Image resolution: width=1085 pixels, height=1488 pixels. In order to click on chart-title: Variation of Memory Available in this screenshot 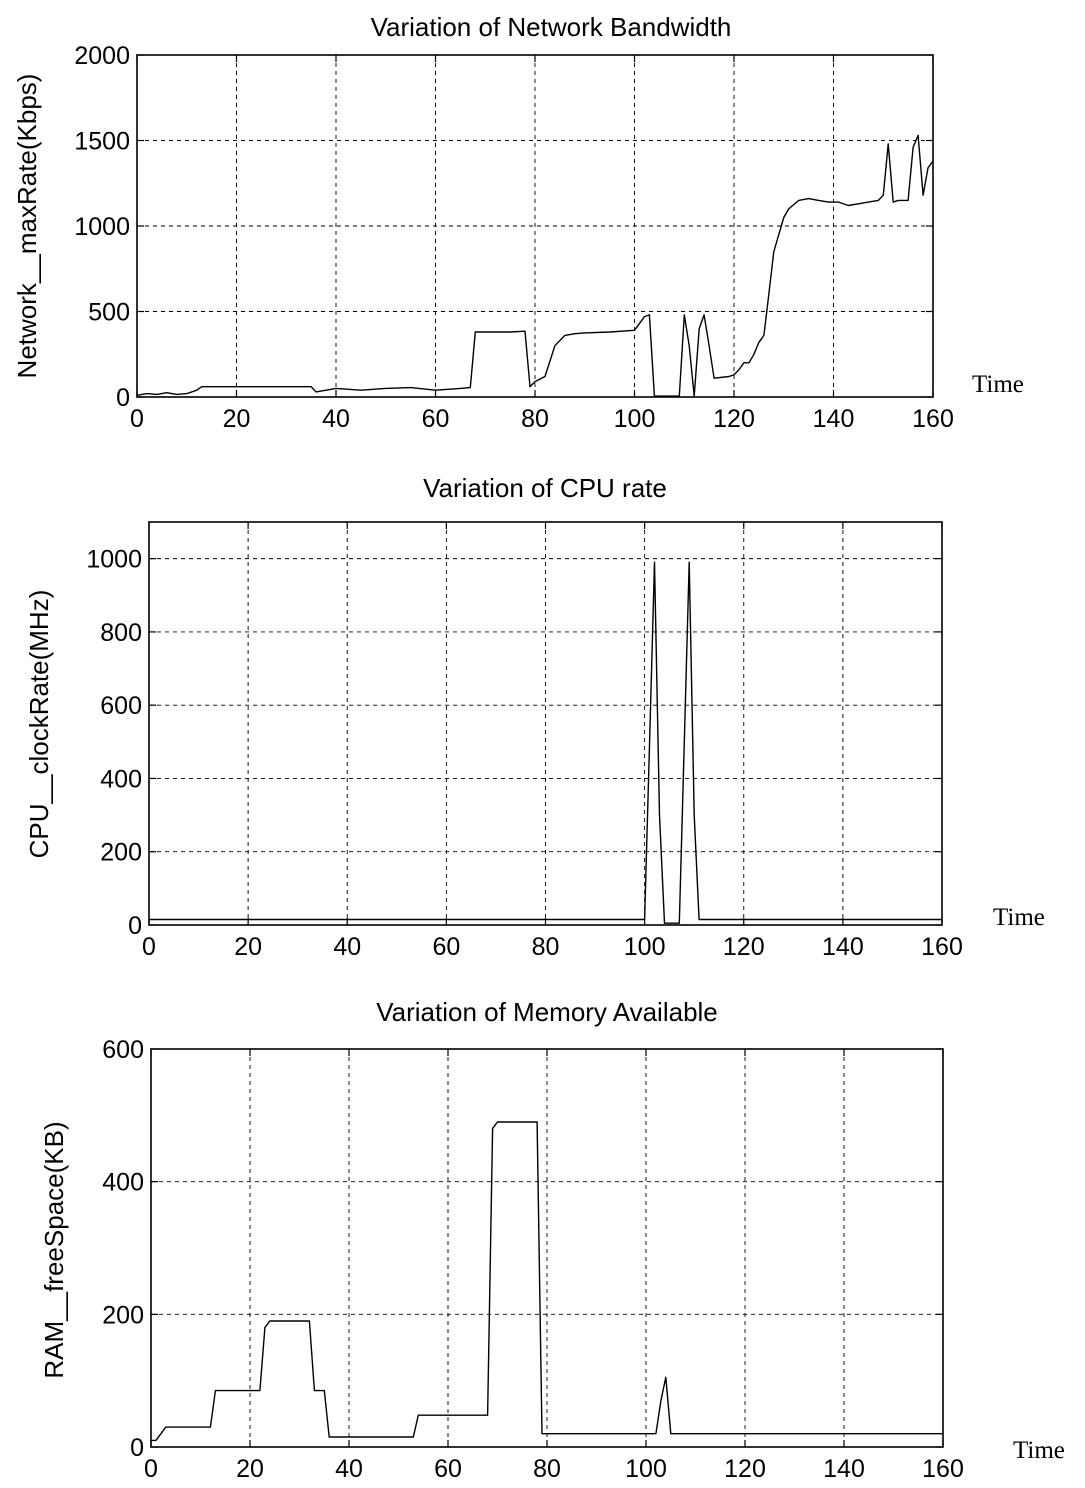, I will do `click(547, 1012)`.